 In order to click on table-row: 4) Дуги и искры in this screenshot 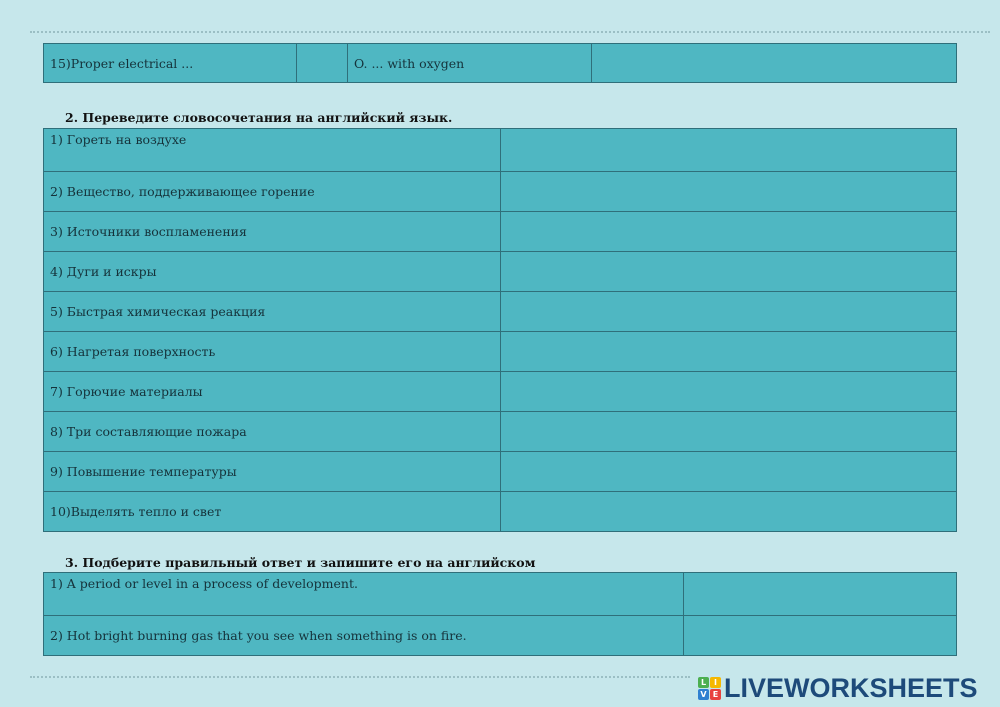, I will do `click(500, 271)`.